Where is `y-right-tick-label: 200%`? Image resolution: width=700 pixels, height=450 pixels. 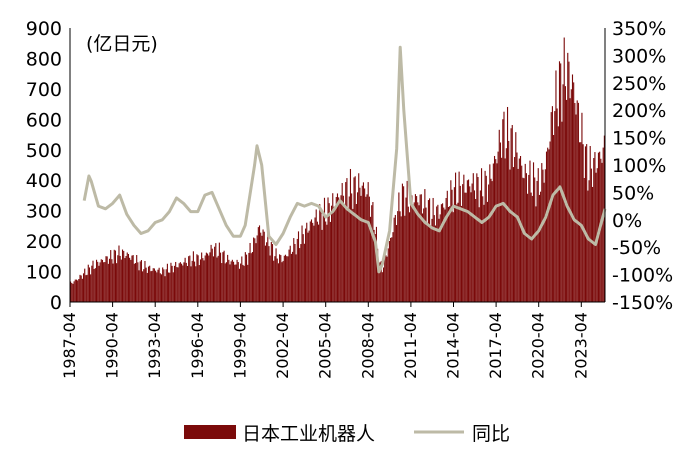
y-right-tick-label: 200% is located at coordinates (639, 111).